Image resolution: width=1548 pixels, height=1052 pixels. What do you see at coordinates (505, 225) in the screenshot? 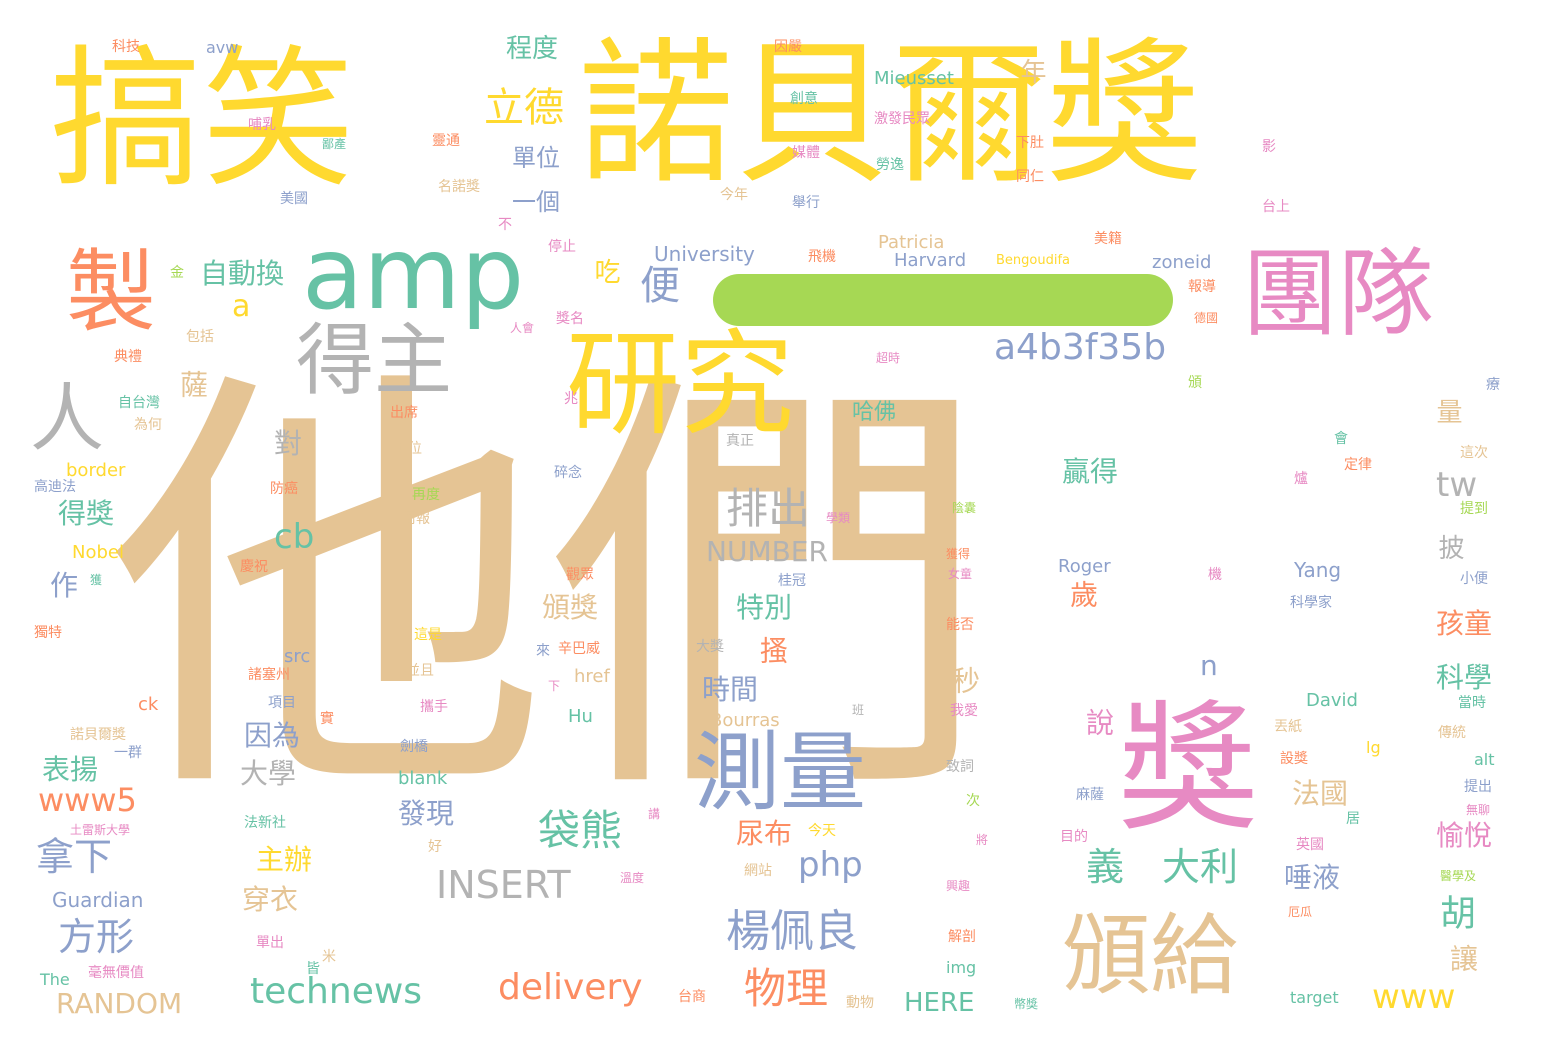
I see `cloud-word: 不` at bounding box center [505, 225].